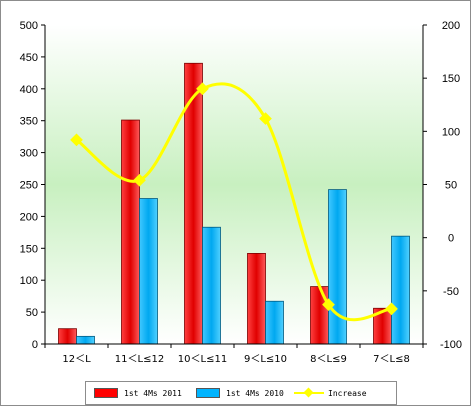  Describe the element at coordinates (76, 359) in the screenshot. I see `x-tick-label: 12＜L` at that location.